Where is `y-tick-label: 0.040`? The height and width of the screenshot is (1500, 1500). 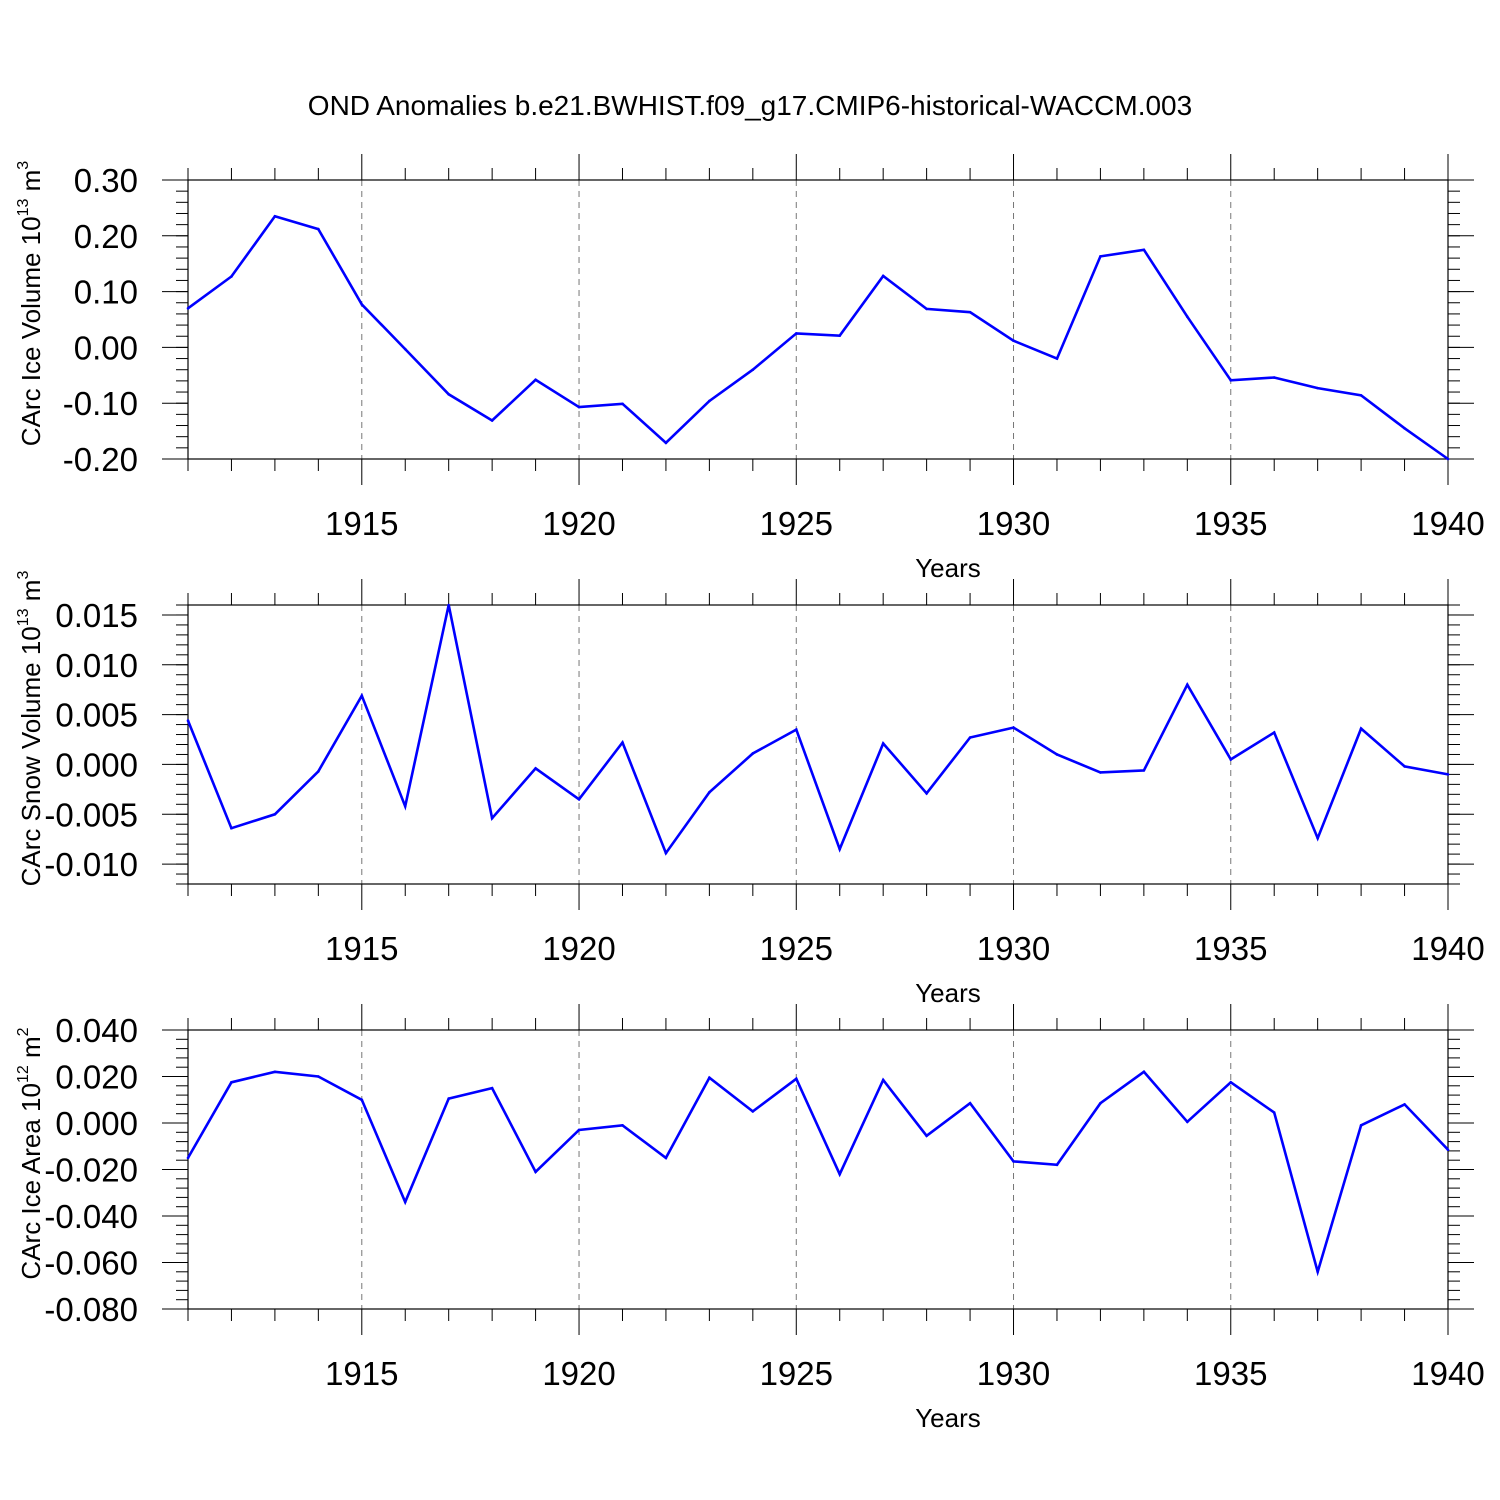 y-tick-label: 0.040 is located at coordinates (96, 1030).